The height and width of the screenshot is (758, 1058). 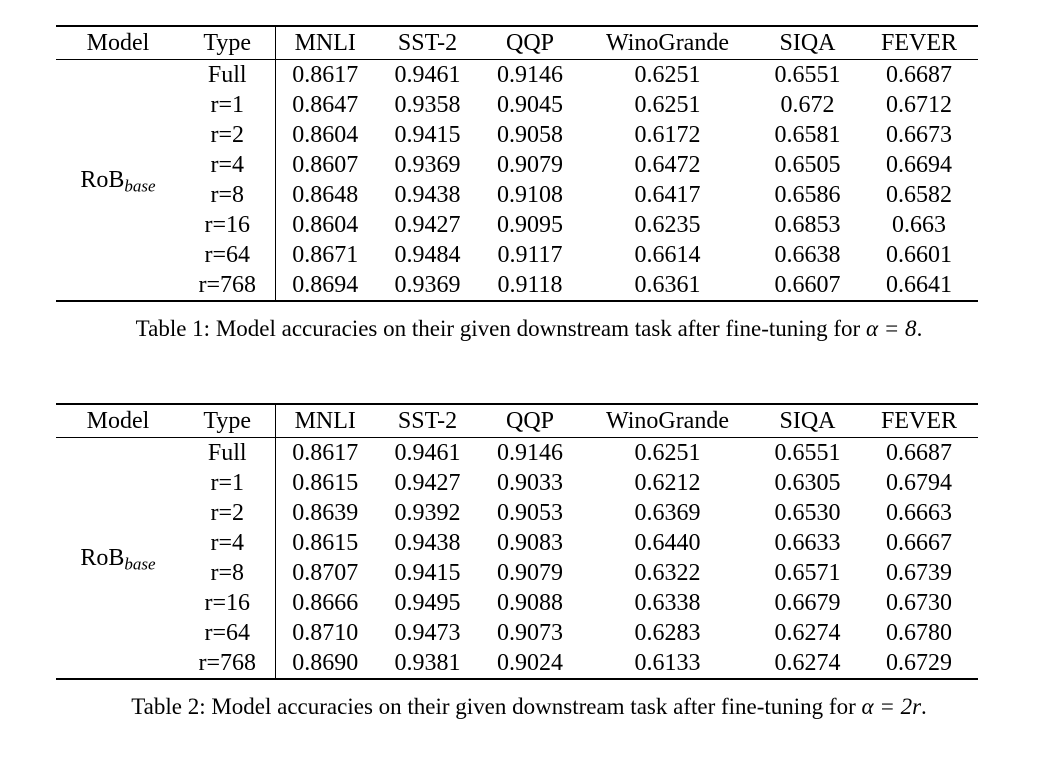 I want to click on type-cell: r=2, so click(x=227, y=135).